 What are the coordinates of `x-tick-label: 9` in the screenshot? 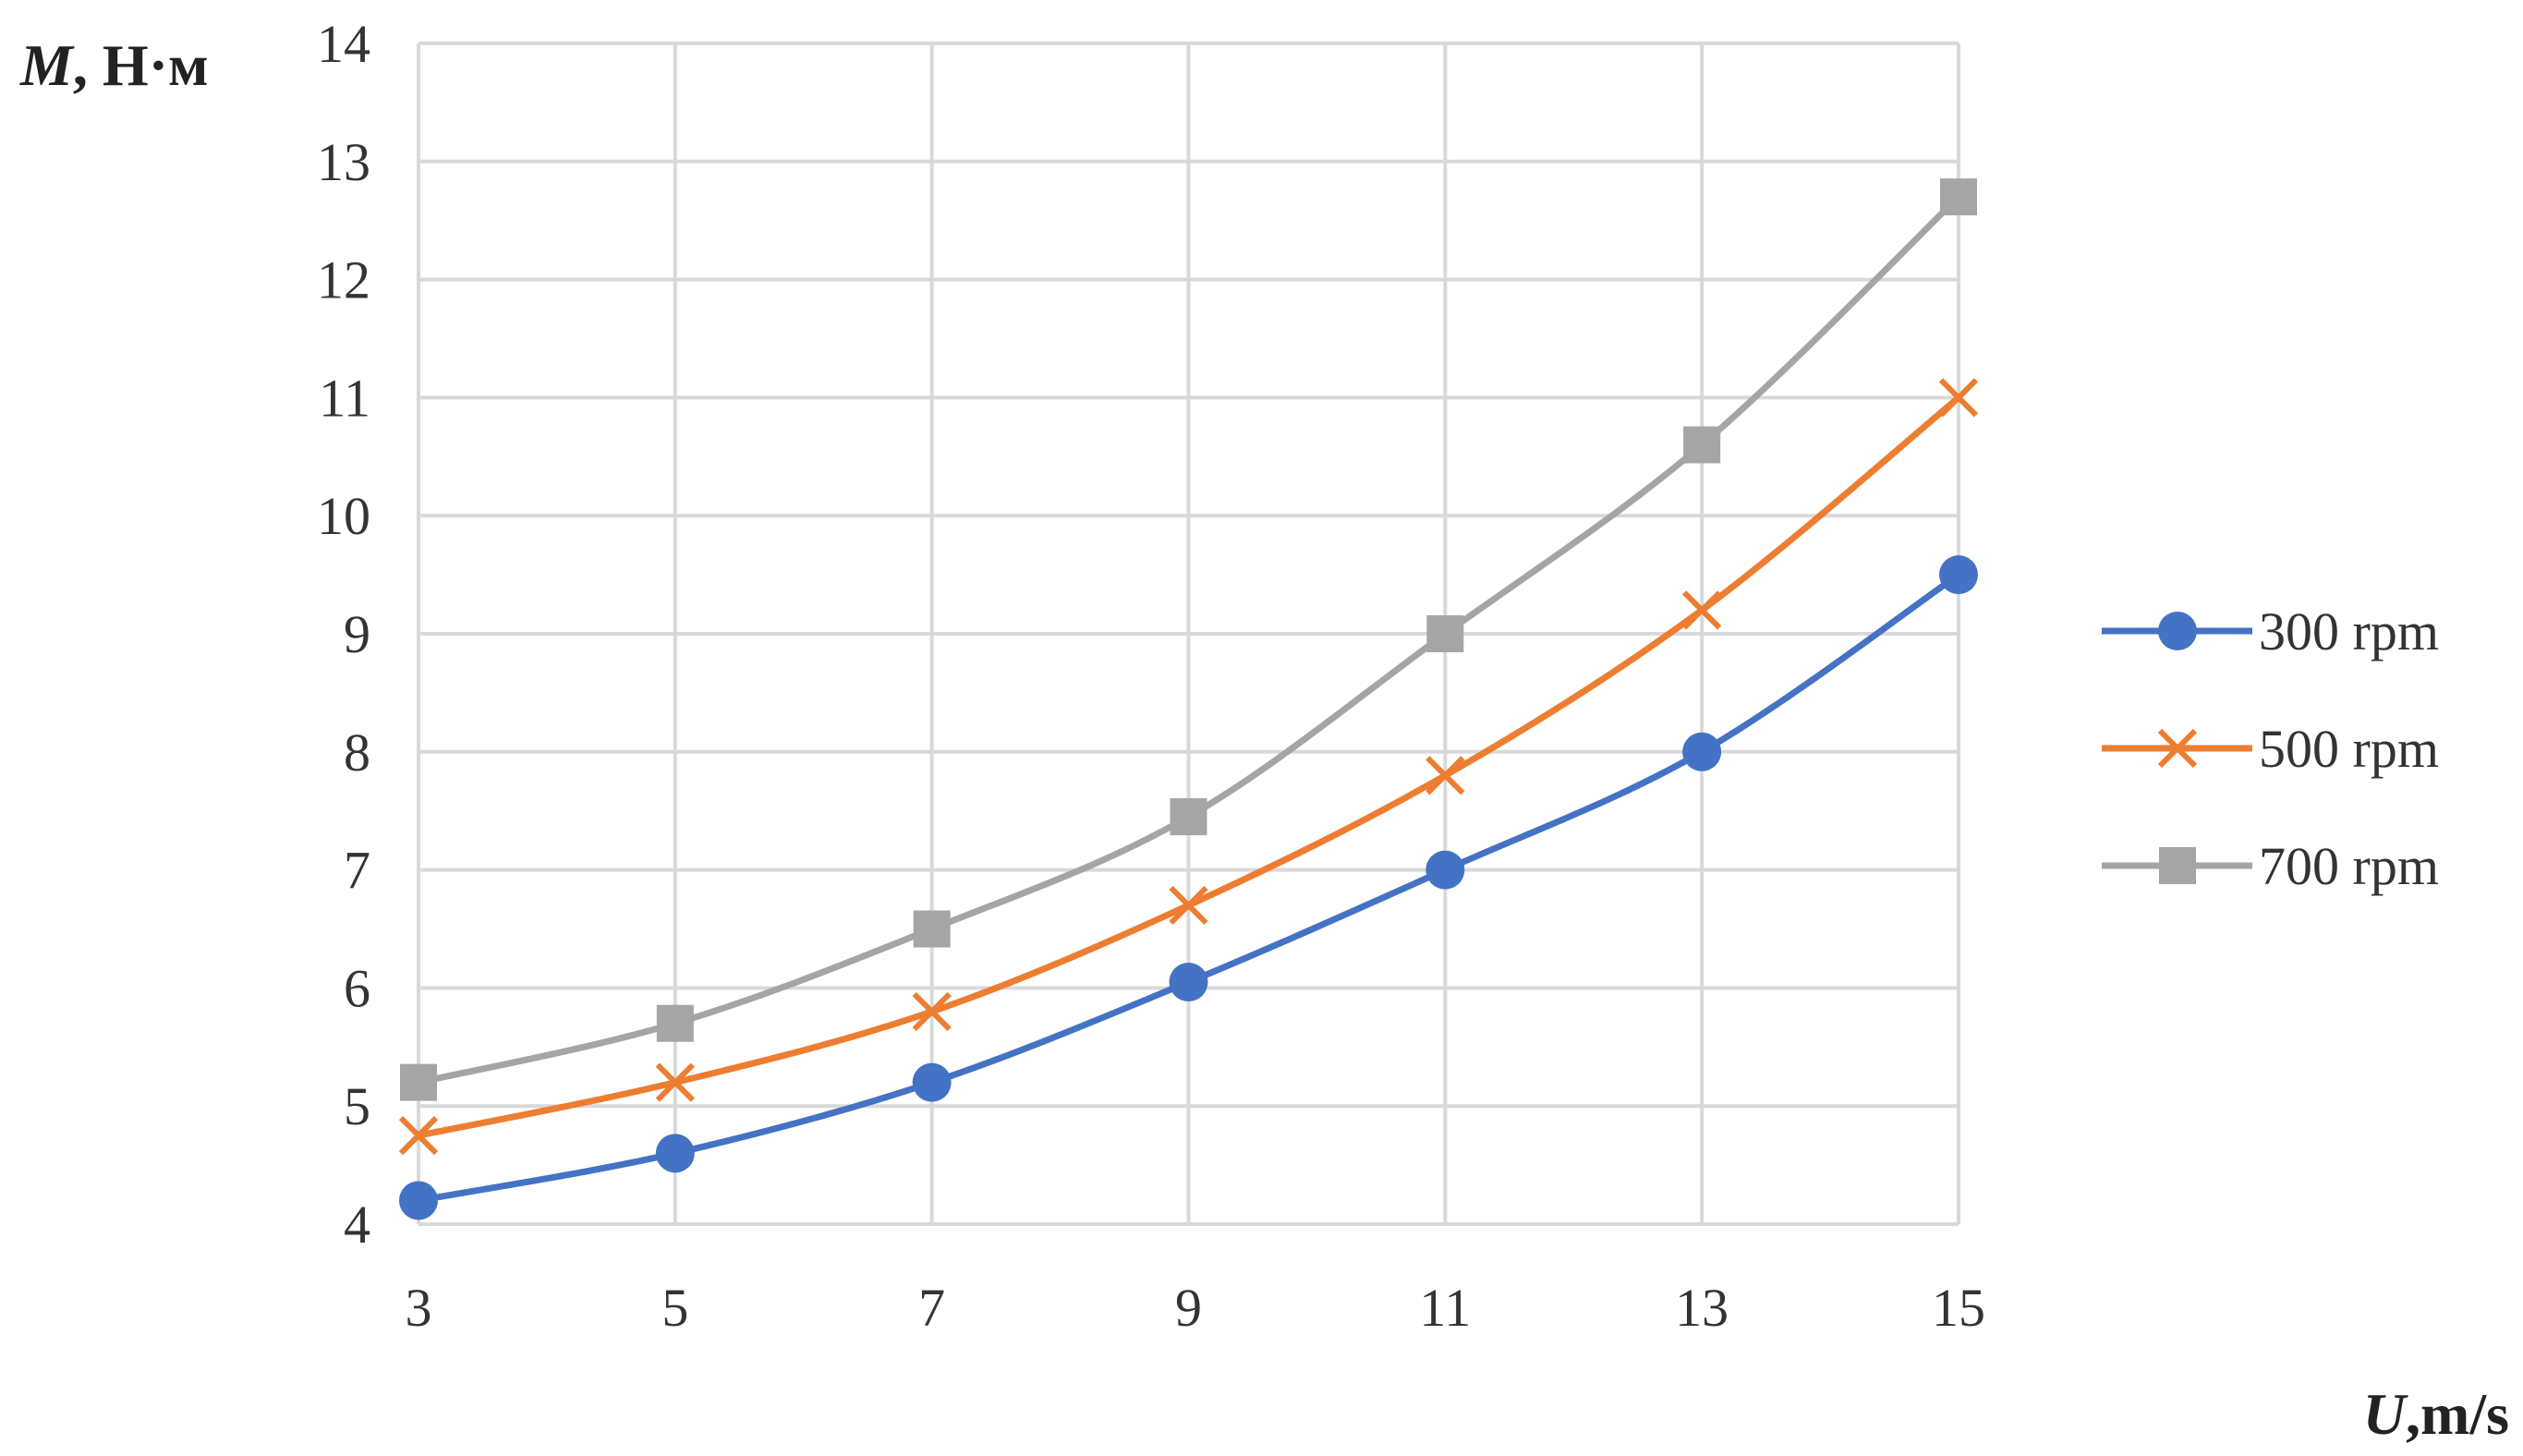 It's located at (1188, 1308).